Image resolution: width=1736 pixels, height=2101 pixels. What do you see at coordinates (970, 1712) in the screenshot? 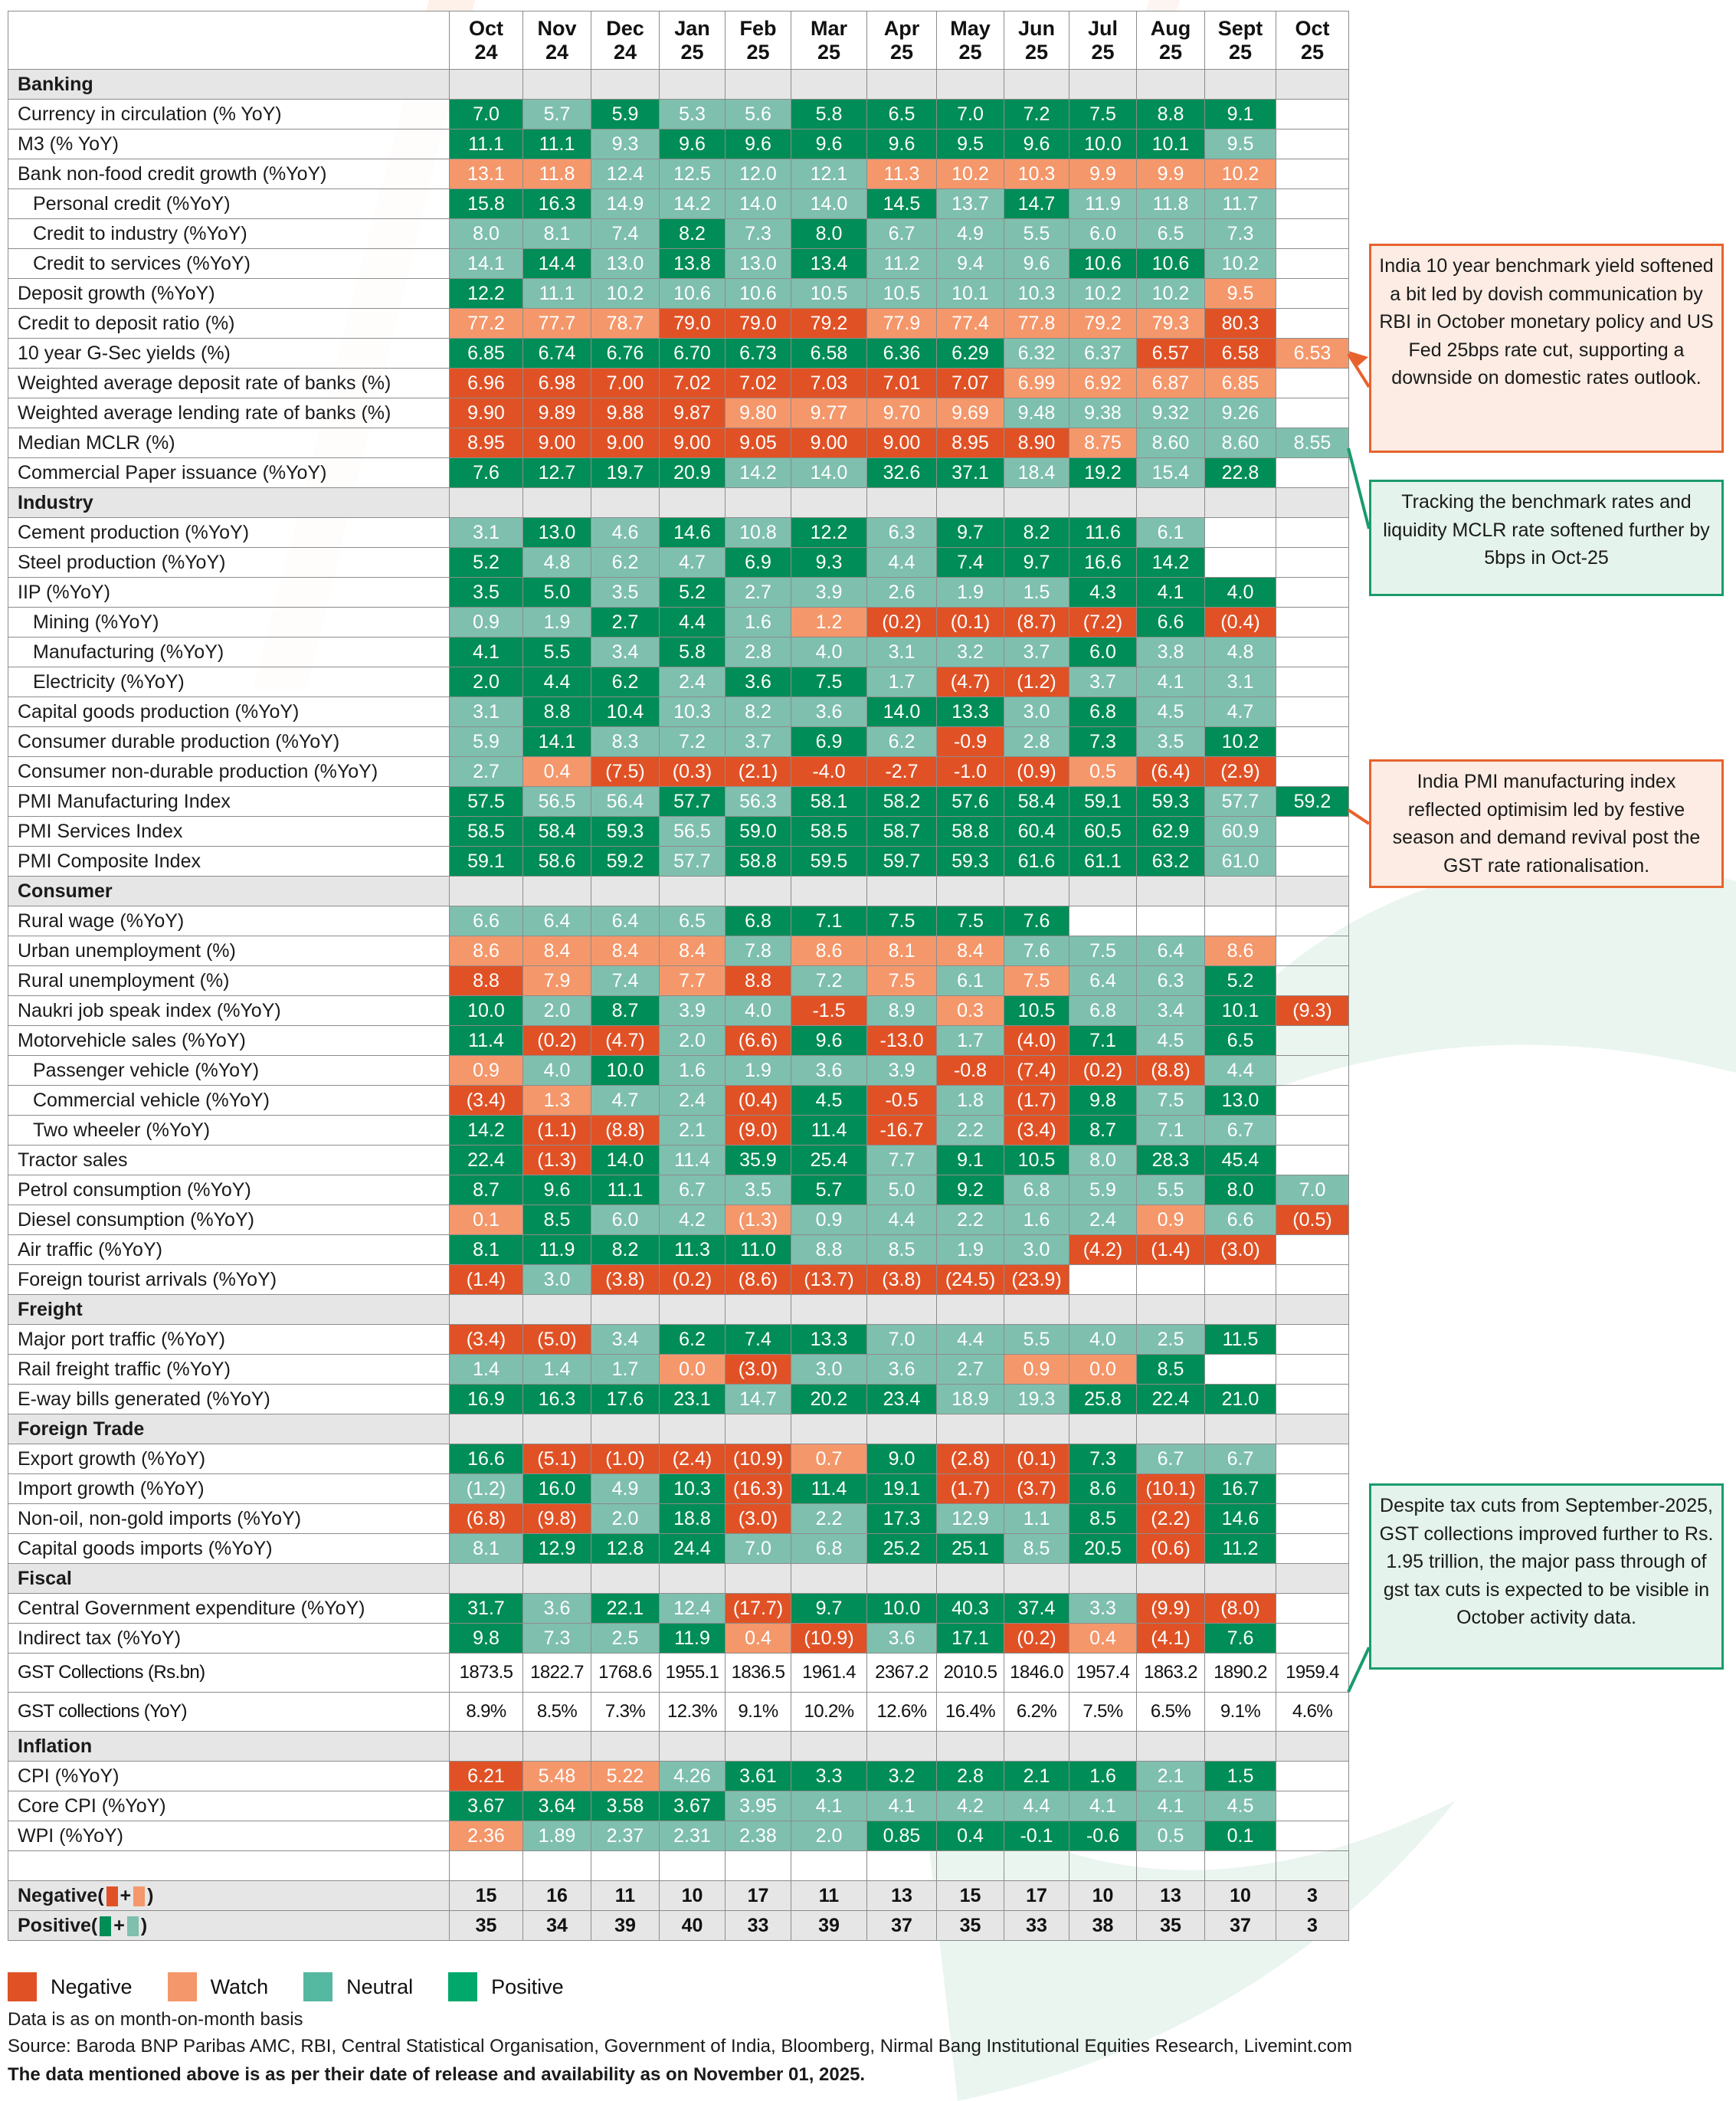
I see `value-cell: 16.4%` at bounding box center [970, 1712].